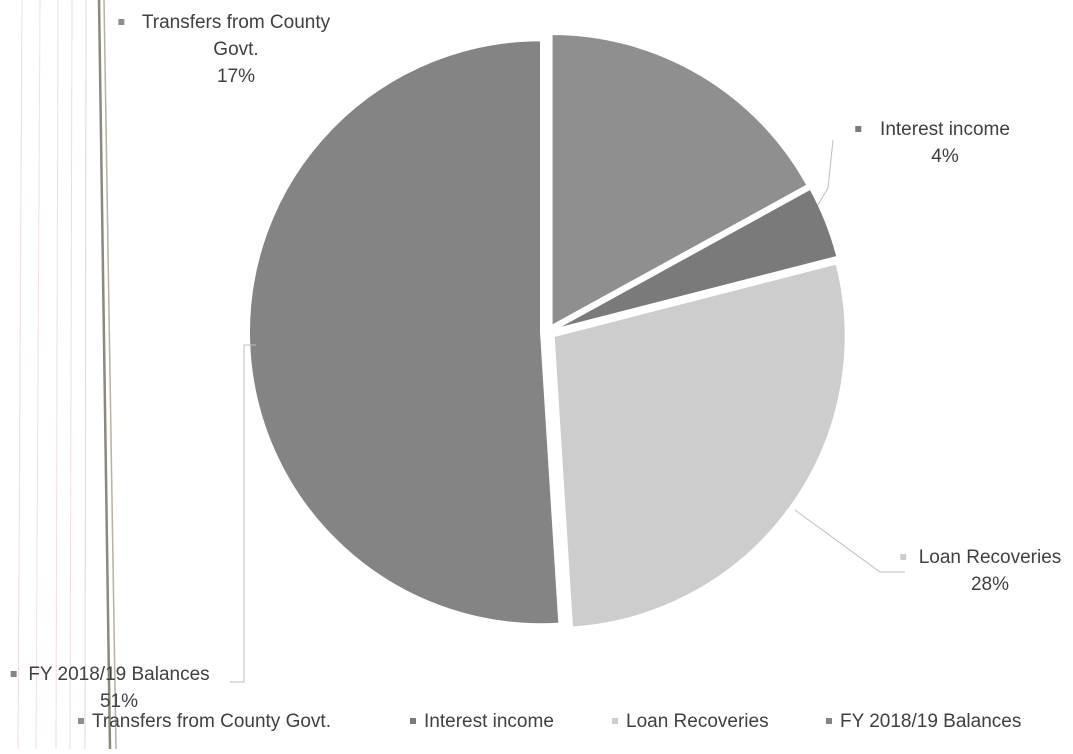 The image size is (1073, 754). I want to click on data-label-marker-fy-2018-19-balances, so click(13, 674).